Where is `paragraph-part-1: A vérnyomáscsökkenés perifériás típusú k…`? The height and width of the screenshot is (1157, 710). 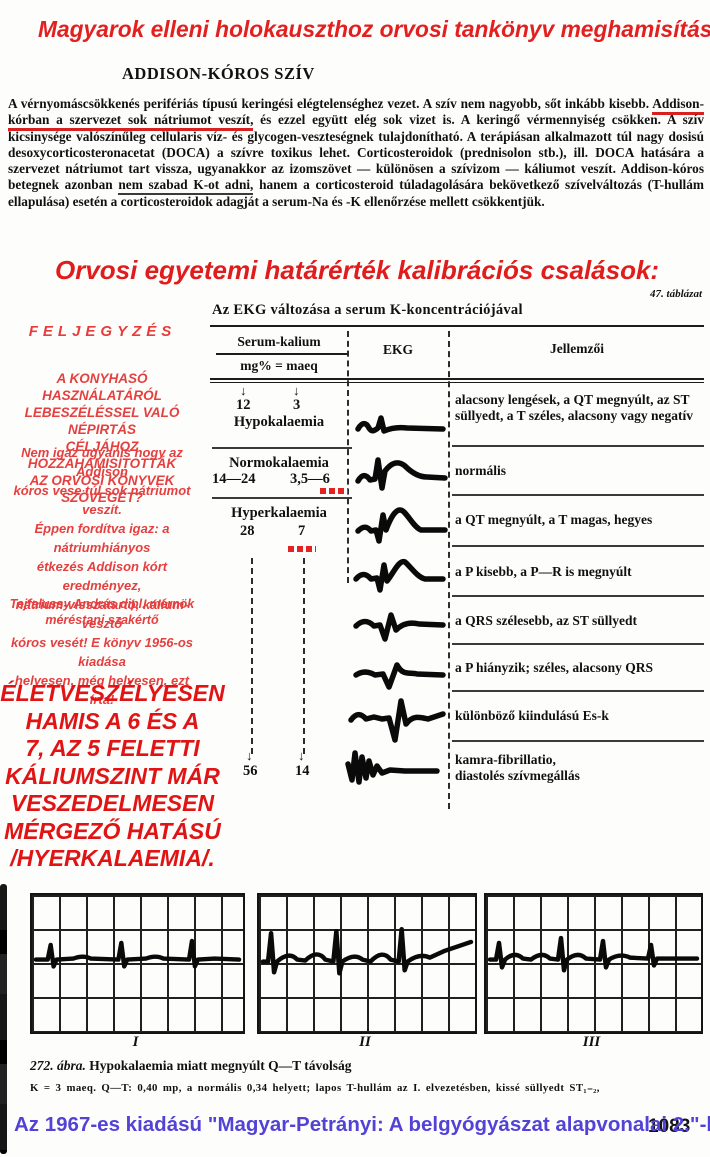
paragraph-part-1: A vérnyomáscsökkenés perifériás típusú k… is located at coordinates (330, 103).